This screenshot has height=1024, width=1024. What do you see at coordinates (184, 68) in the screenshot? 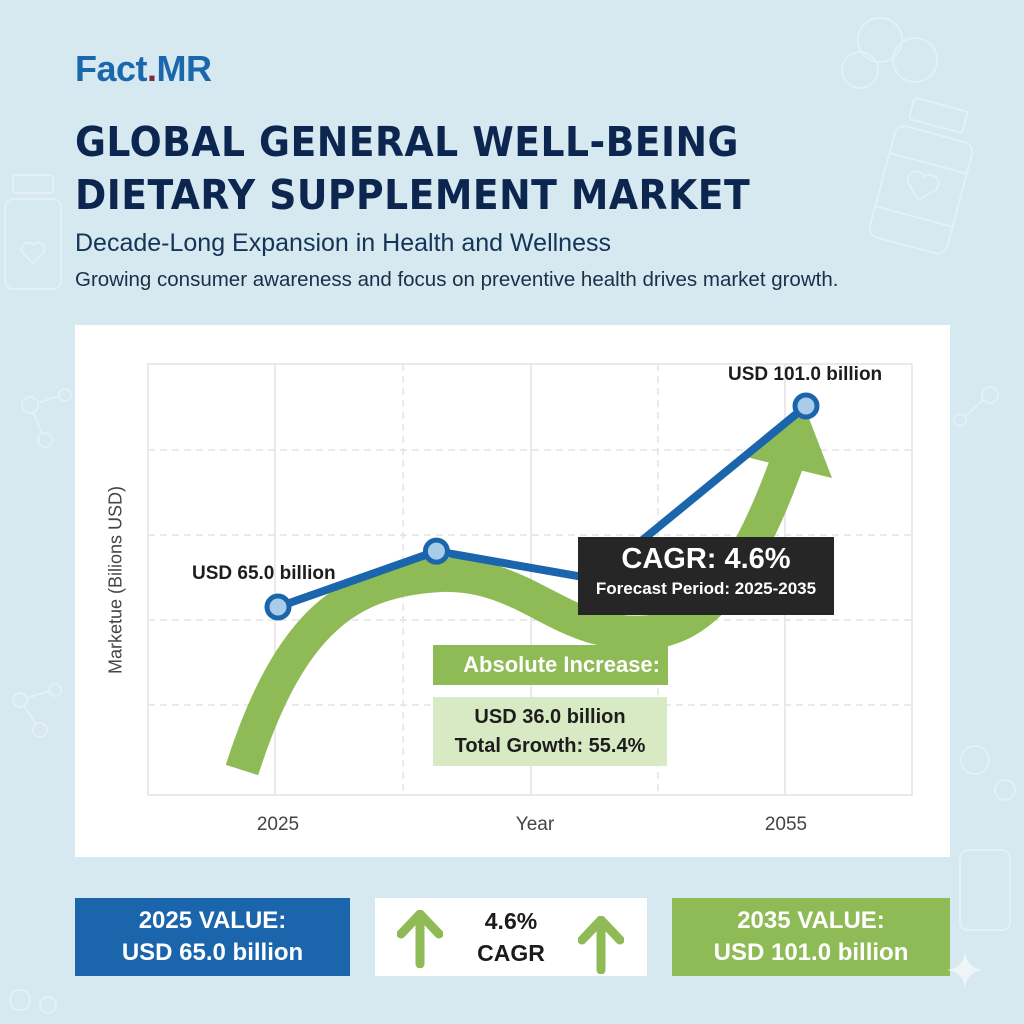
I see `logo-suffix: MR` at bounding box center [184, 68].